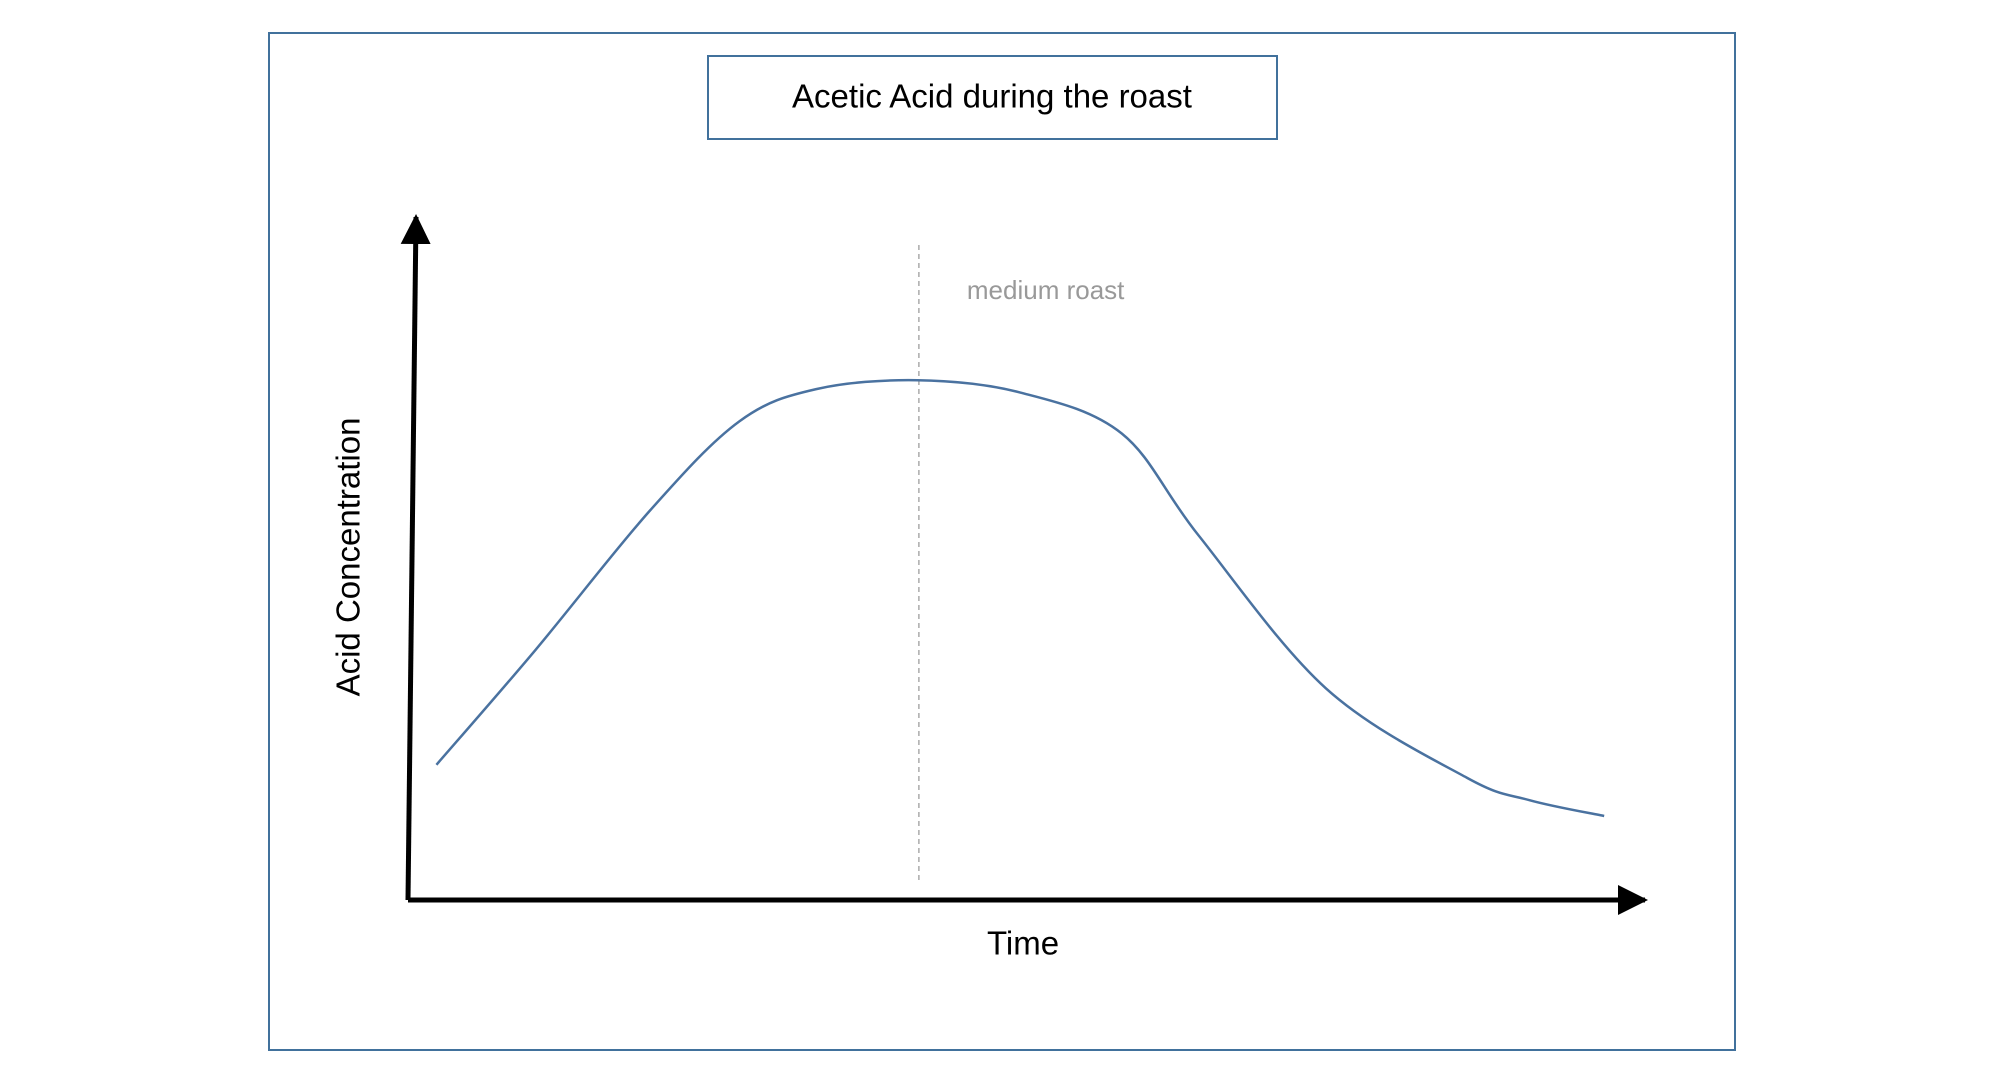 Image resolution: width=2000 pixels, height=1077 pixels. Describe the element at coordinates (415, 557) in the screenshot. I see `y-axis` at that location.